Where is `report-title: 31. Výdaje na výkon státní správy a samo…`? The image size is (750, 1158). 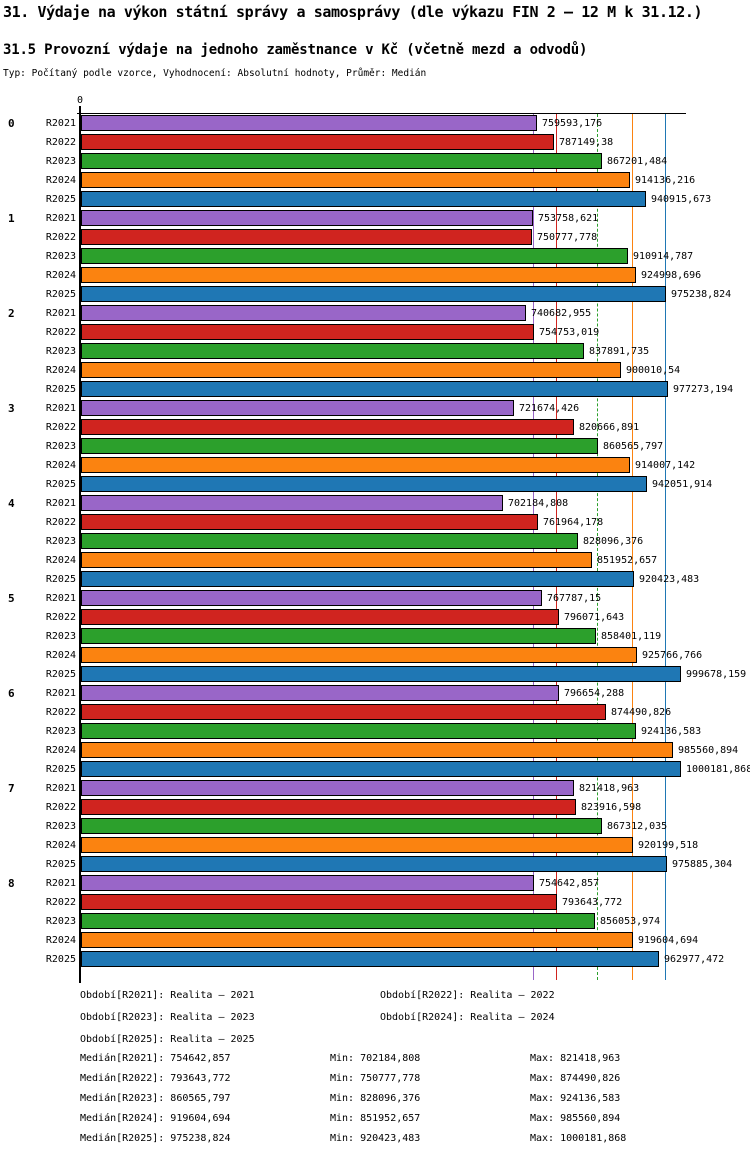 report-title: 31. Výdaje na výkon státní správy a samo… is located at coordinates (353, 12).